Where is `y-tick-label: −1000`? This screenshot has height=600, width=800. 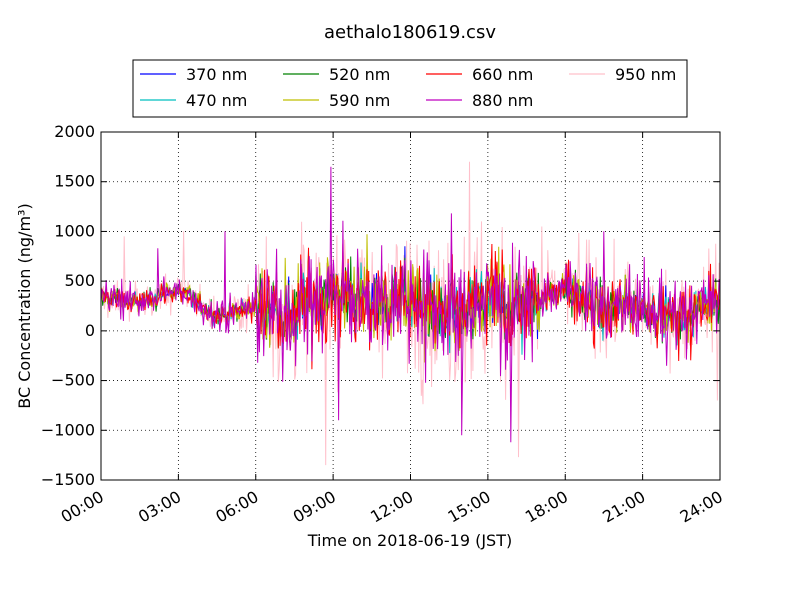 y-tick-label: −1000 is located at coordinates (68, 429).